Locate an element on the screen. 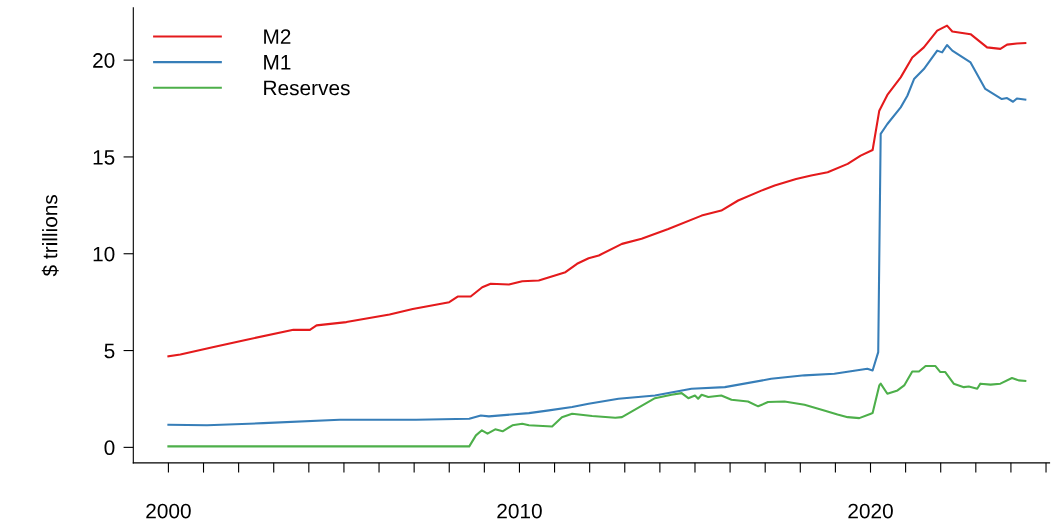  y-tick-label: 10 is located at coordinates (104, 254).